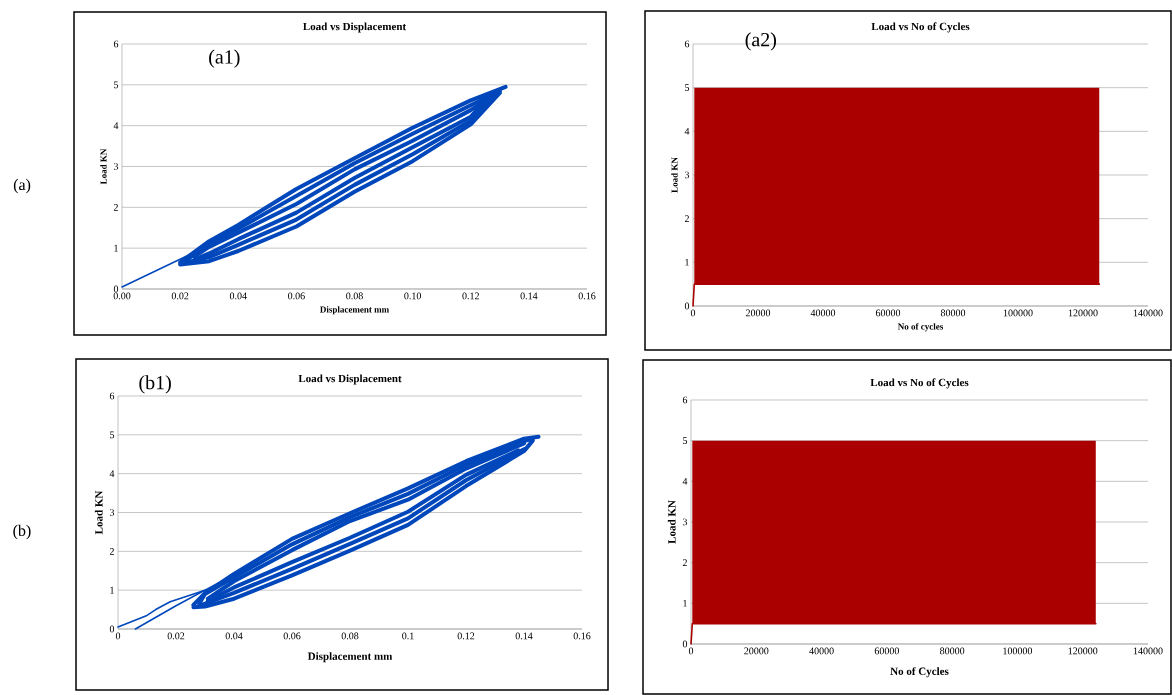 Image resolution: width=1172 pixels, height=695 pixels. I want to click on text: (a), so click(22, 186).